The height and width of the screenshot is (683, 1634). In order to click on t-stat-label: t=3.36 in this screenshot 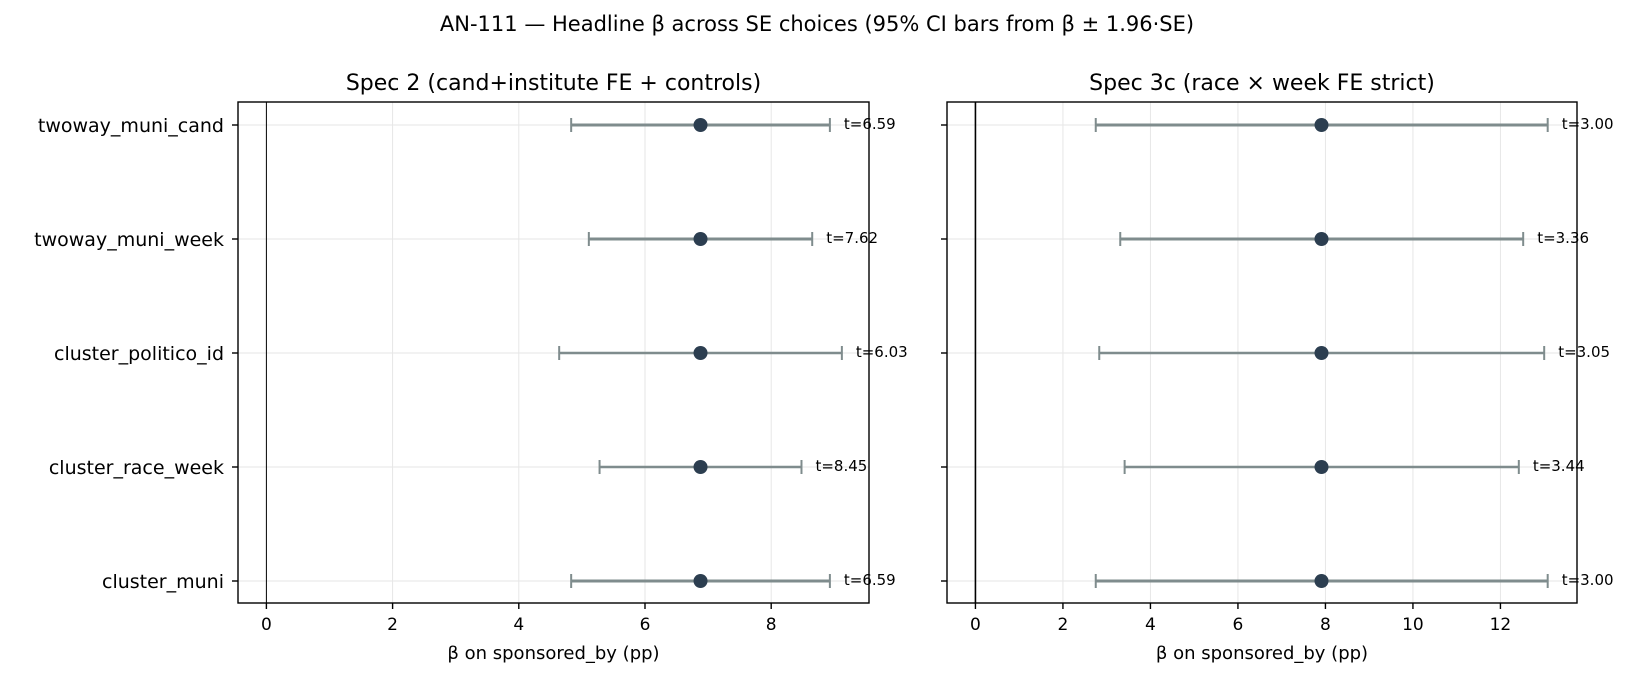, I will do `click(1563, 238)`.